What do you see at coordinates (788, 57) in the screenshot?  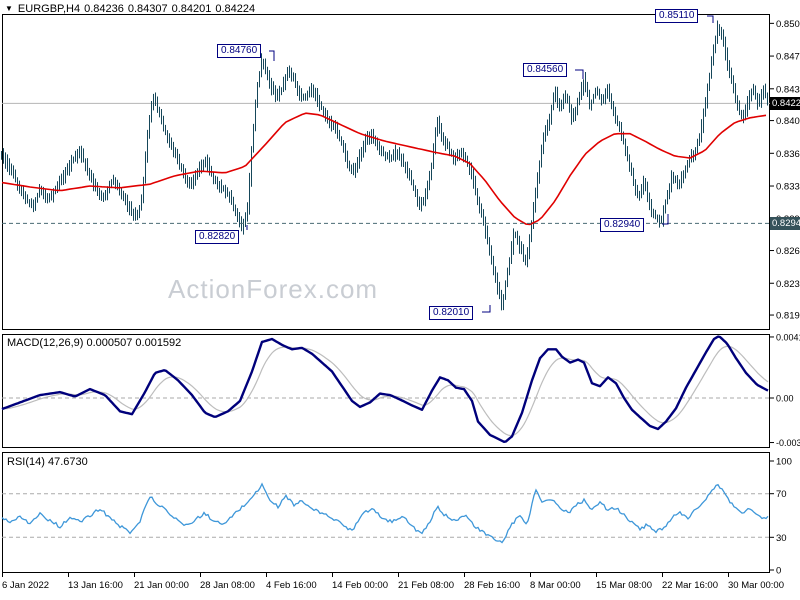 I see `y-axis-label: 0.84730` at bounding box center [788, 57].